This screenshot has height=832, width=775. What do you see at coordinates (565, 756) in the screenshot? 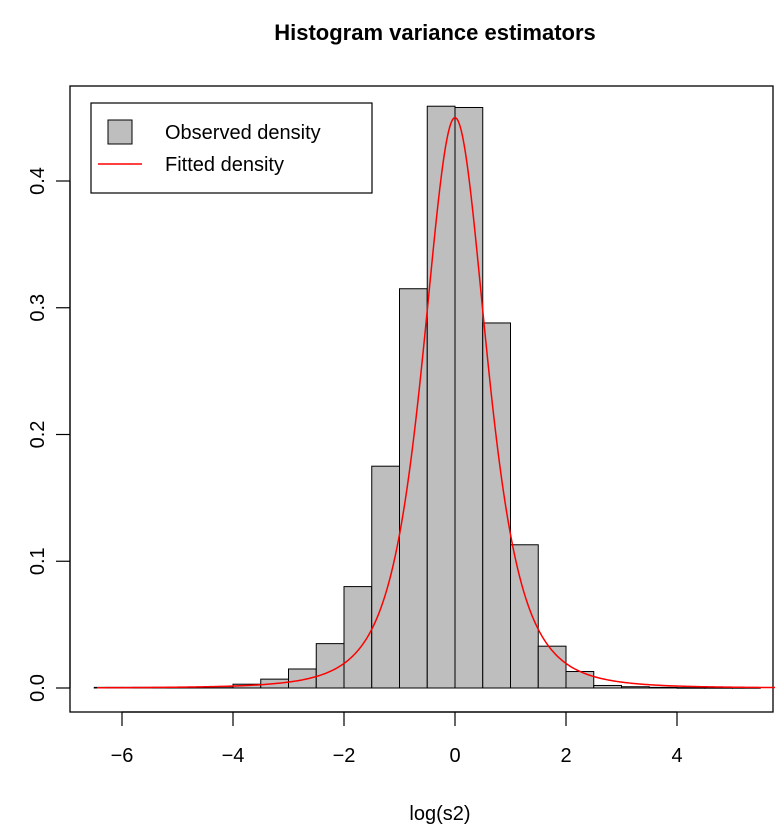
I see `x-tick-label: 2` at bounding box center [565, 756].